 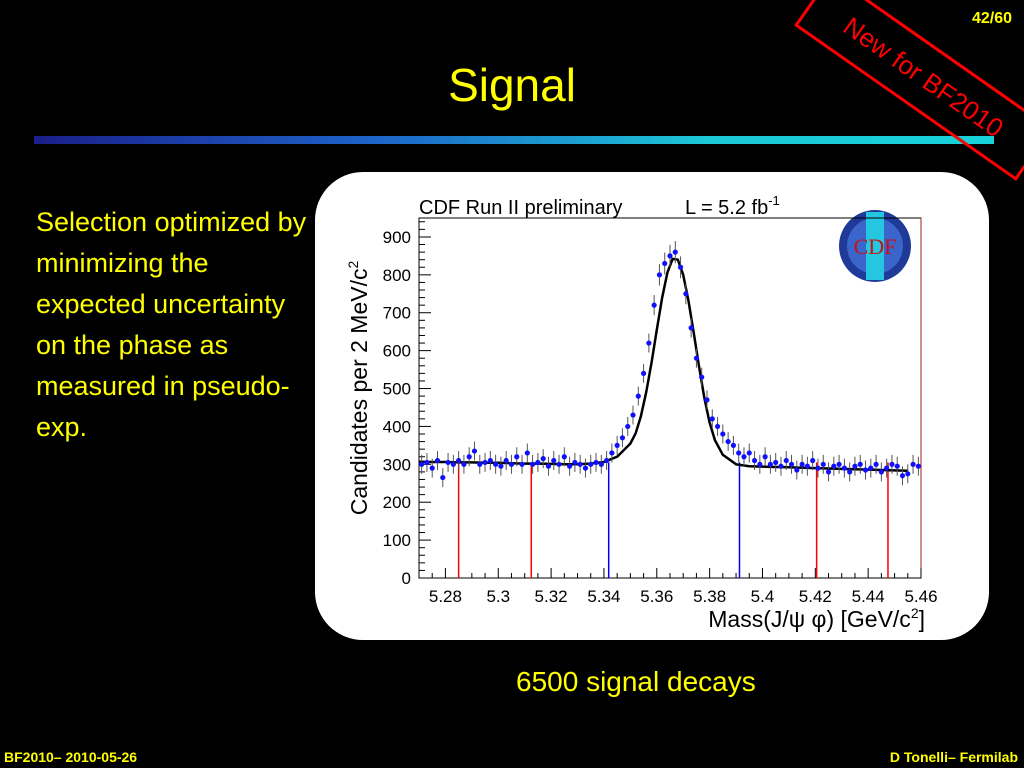 What do you see at coordinates (520, 208) in the screenshot?
I see `chart-title: CDF Run II preliminary` at bounding box center [520, 208].